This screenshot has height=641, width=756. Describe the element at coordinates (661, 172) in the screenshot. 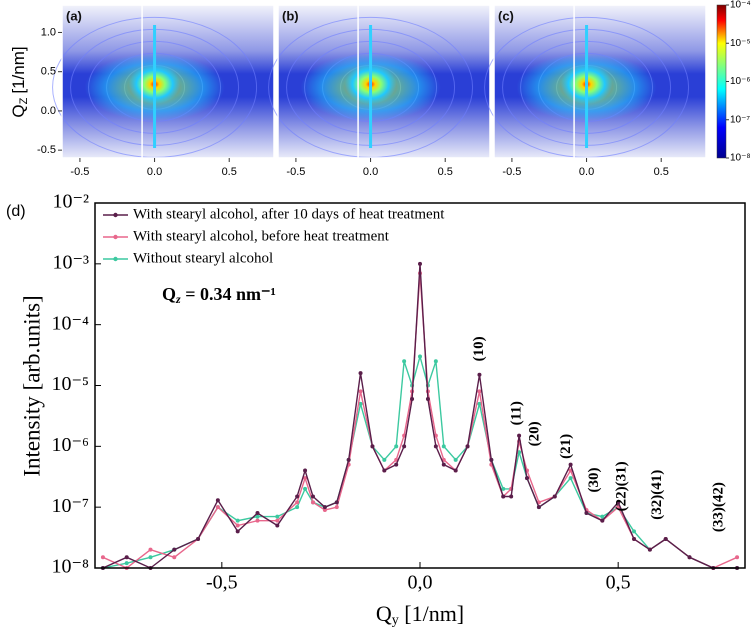

I see `x-tick-label: 0.5` at that location.